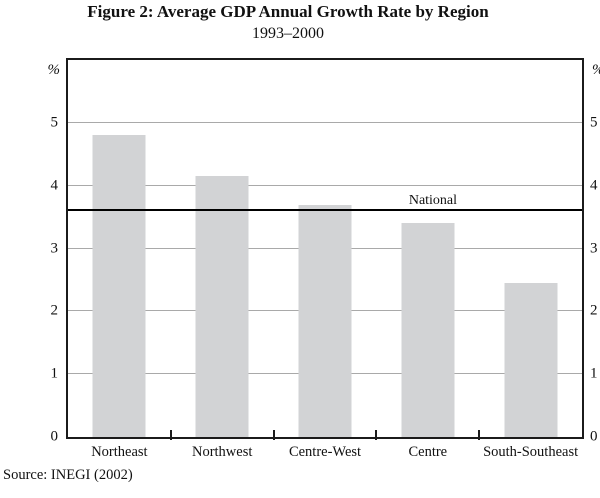  I want to click on y-tick-label-left: 0, so click(54, 436).